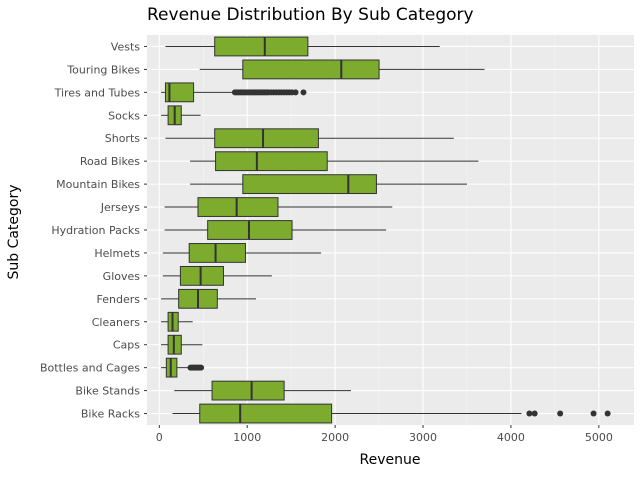 Image resolution: width=640 pixels, height=480 pixels. Describe the element at coordinates (98, 184) in the screenshot. I see `y-tick-label: Mountain Bikes` at that location.